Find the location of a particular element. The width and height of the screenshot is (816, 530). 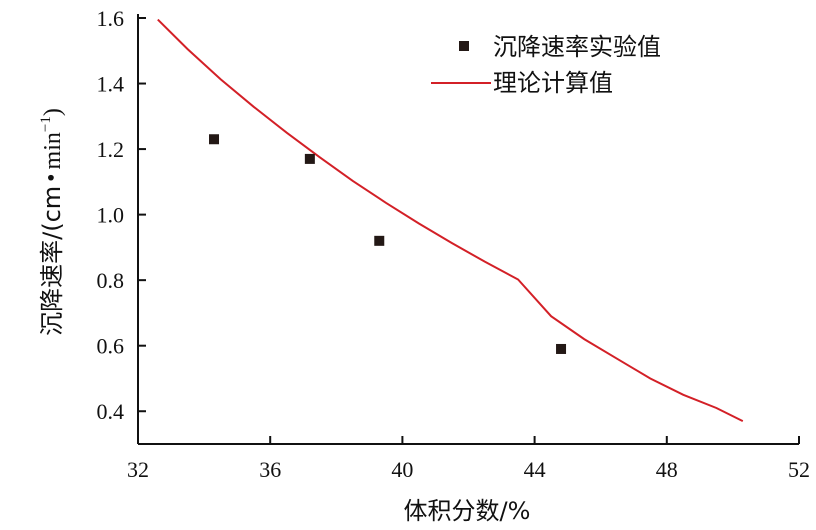

x-tick-label: 44 is located at coordinates (535, 469).